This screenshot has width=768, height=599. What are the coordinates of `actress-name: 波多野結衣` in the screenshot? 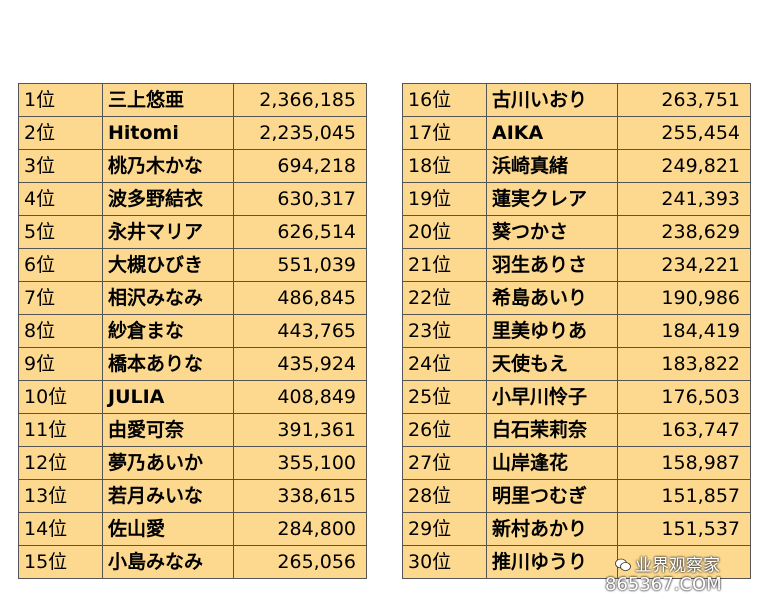 It's located at (168, 199).